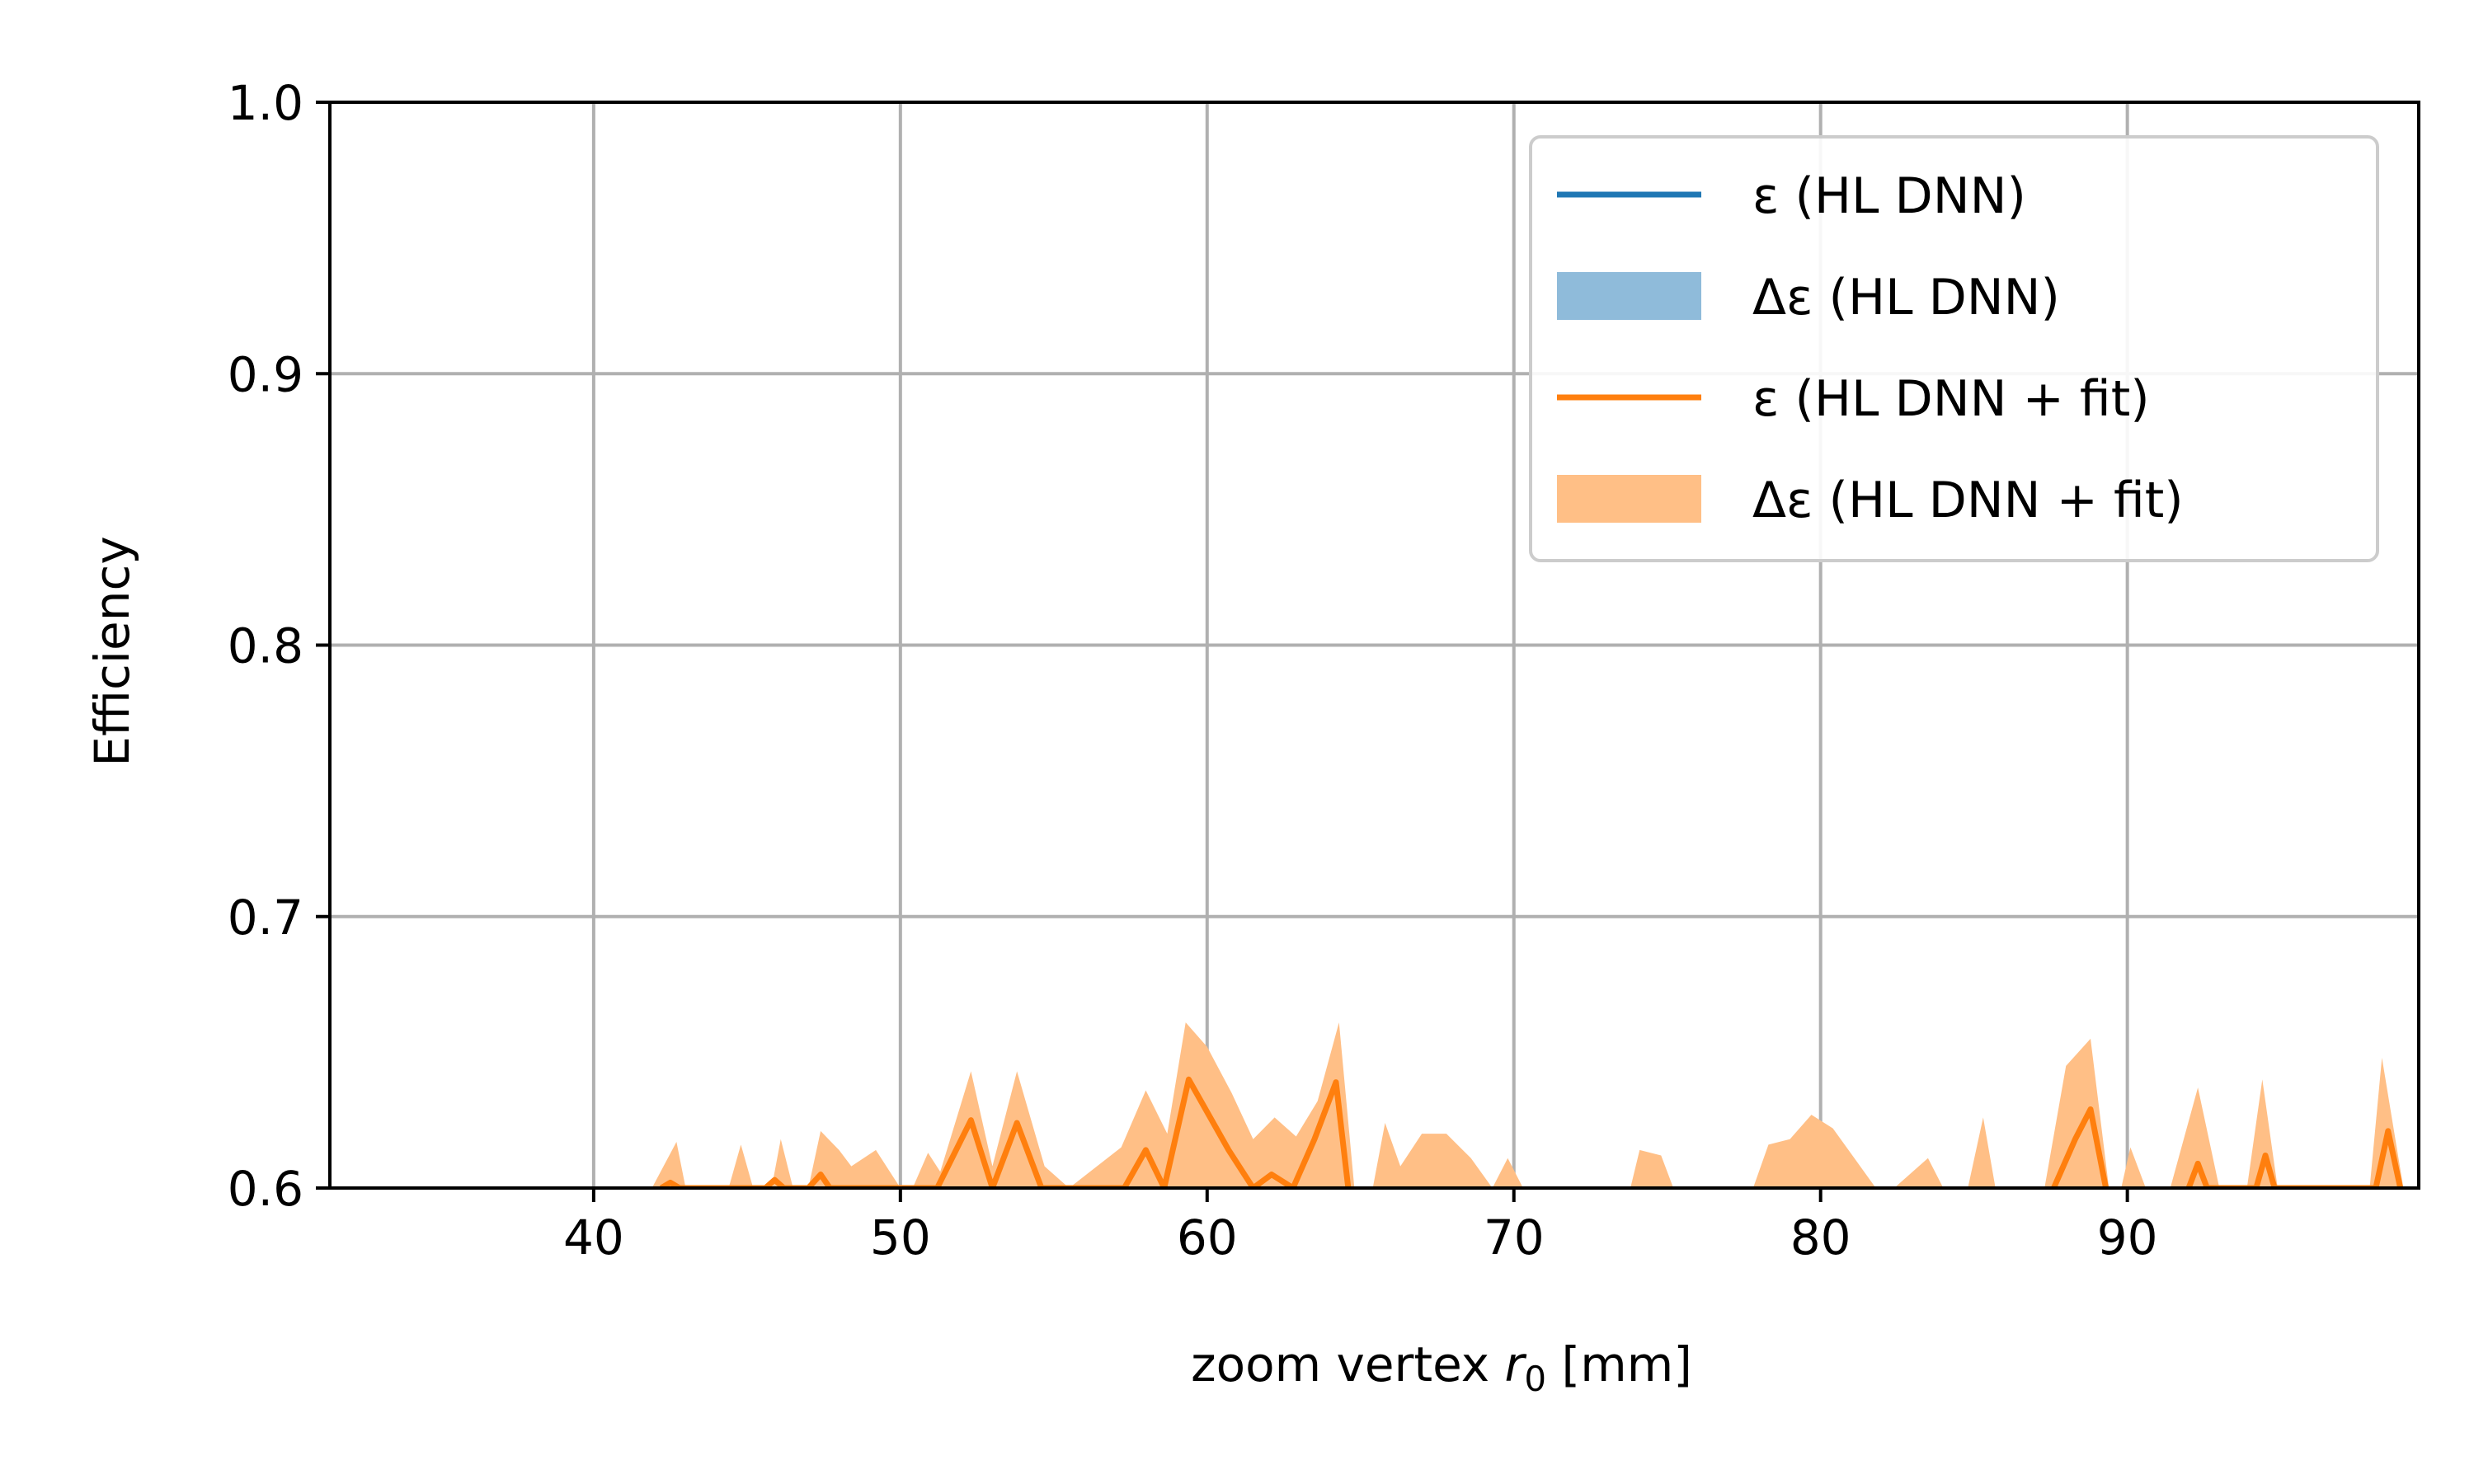 The image size is (2474, 1484). I want to click on plot-data, so click(1527, 1105).